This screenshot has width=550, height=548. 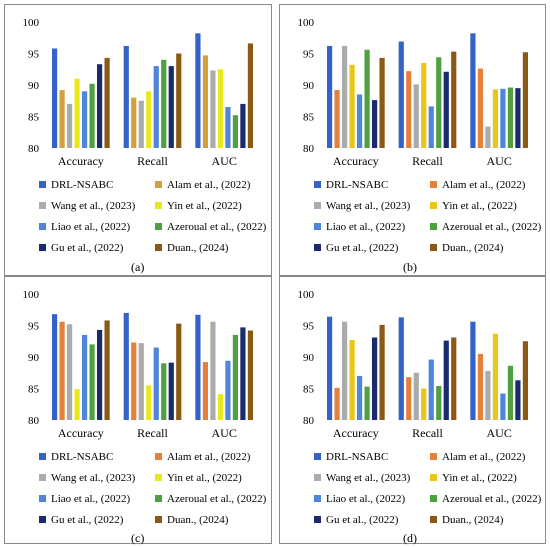 I want to click on legend-label: Azeroual et al., (2022), so click(x=217, y=499).